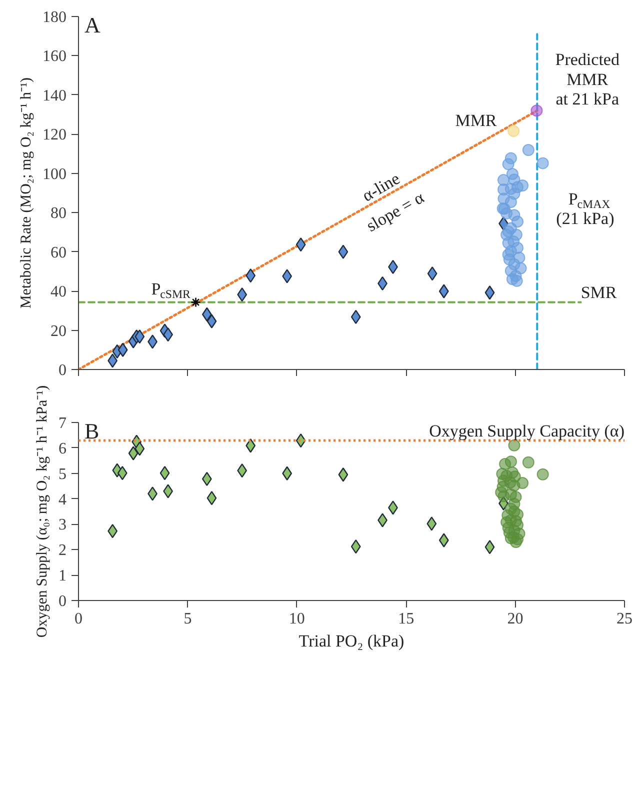 This screenshot has height=793, width=641. Describe the element at coordinates (58, 253) in the screenshot. I see `y-tick-label: 60` at that location.